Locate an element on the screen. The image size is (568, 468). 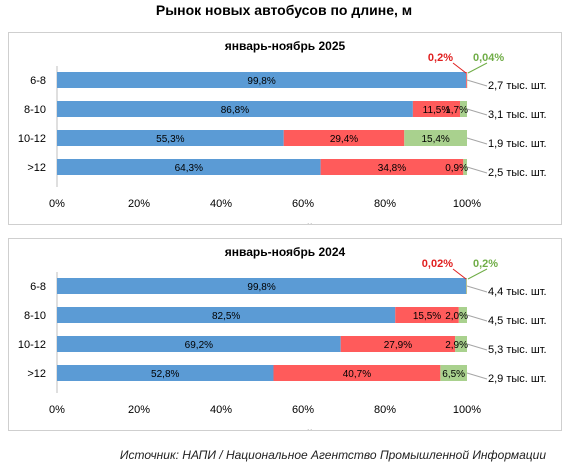
data-label-russia-3: 52,8% is located at coordinates (165, 374).